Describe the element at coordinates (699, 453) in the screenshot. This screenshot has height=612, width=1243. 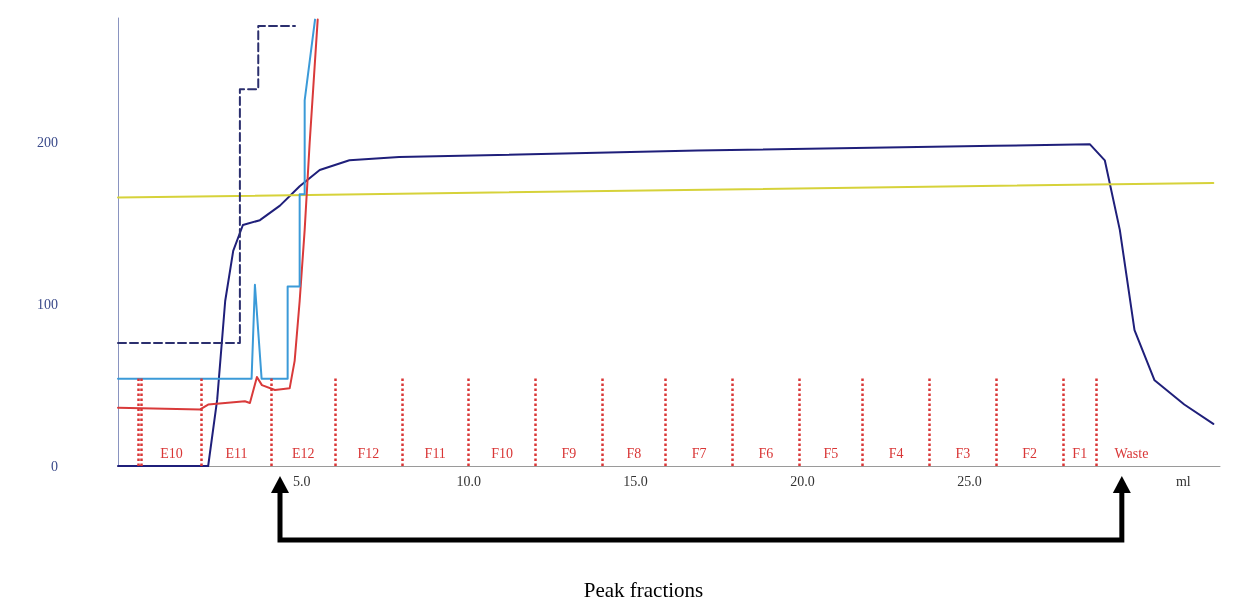
I see `ref-line-label: F7` at that location.